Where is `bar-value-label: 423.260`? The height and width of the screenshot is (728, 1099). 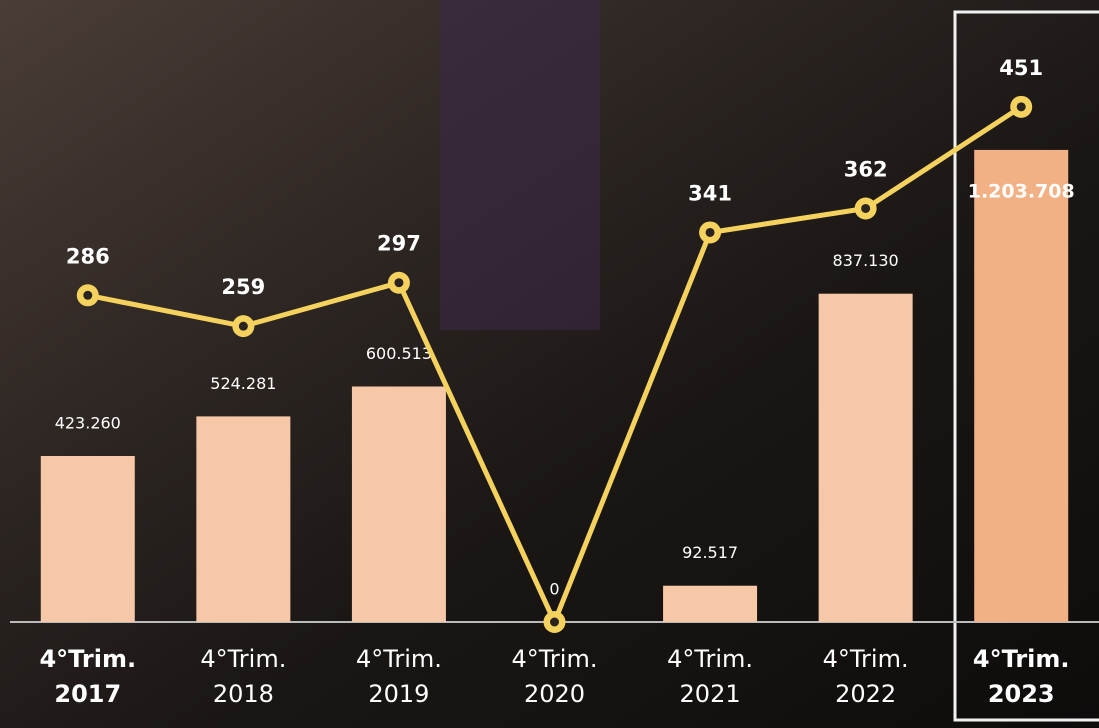 bar-value-label: 423.260 is located at coordinates (88, 423).